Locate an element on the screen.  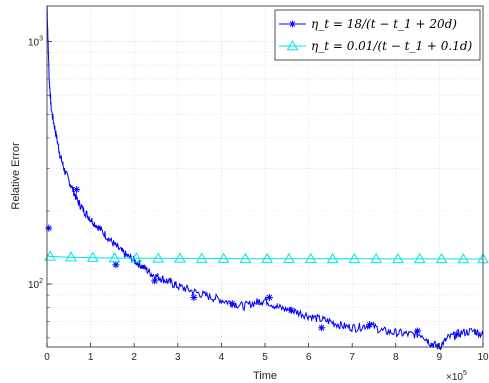
x-tick-label-0: 0 is located at coordinates (47, 357).